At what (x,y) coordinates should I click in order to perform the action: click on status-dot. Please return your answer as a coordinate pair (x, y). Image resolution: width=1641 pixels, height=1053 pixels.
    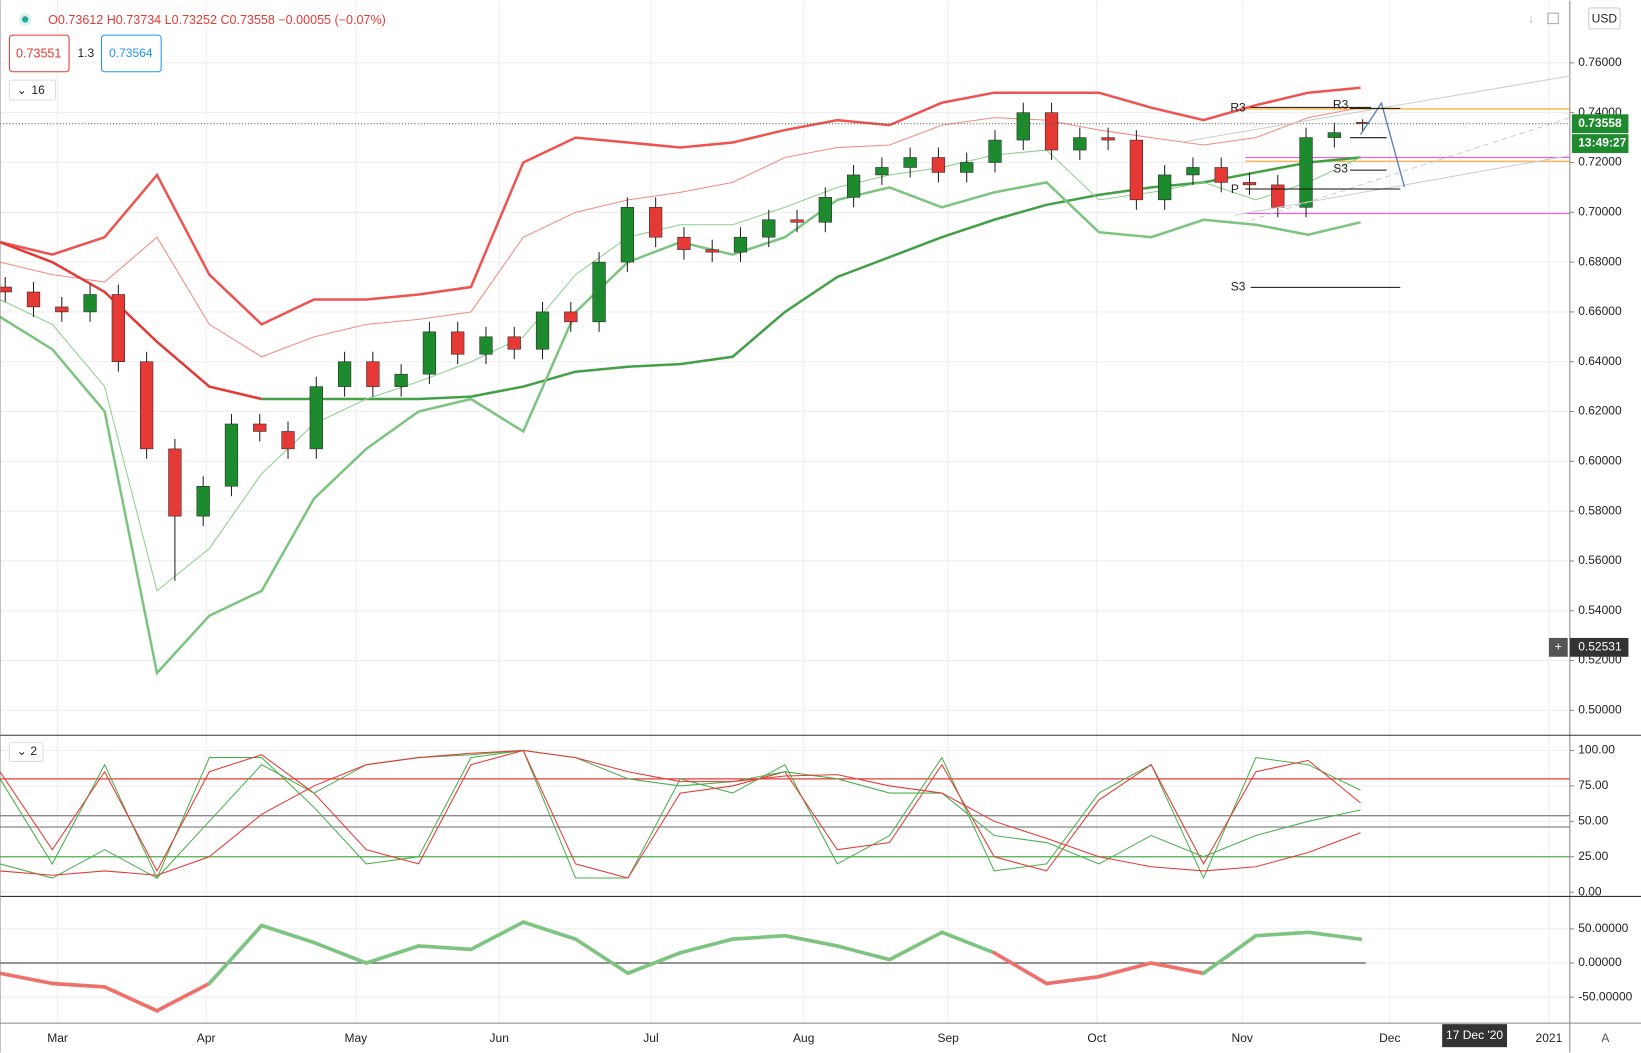
    Looking at the image, I should click on (25, 19).